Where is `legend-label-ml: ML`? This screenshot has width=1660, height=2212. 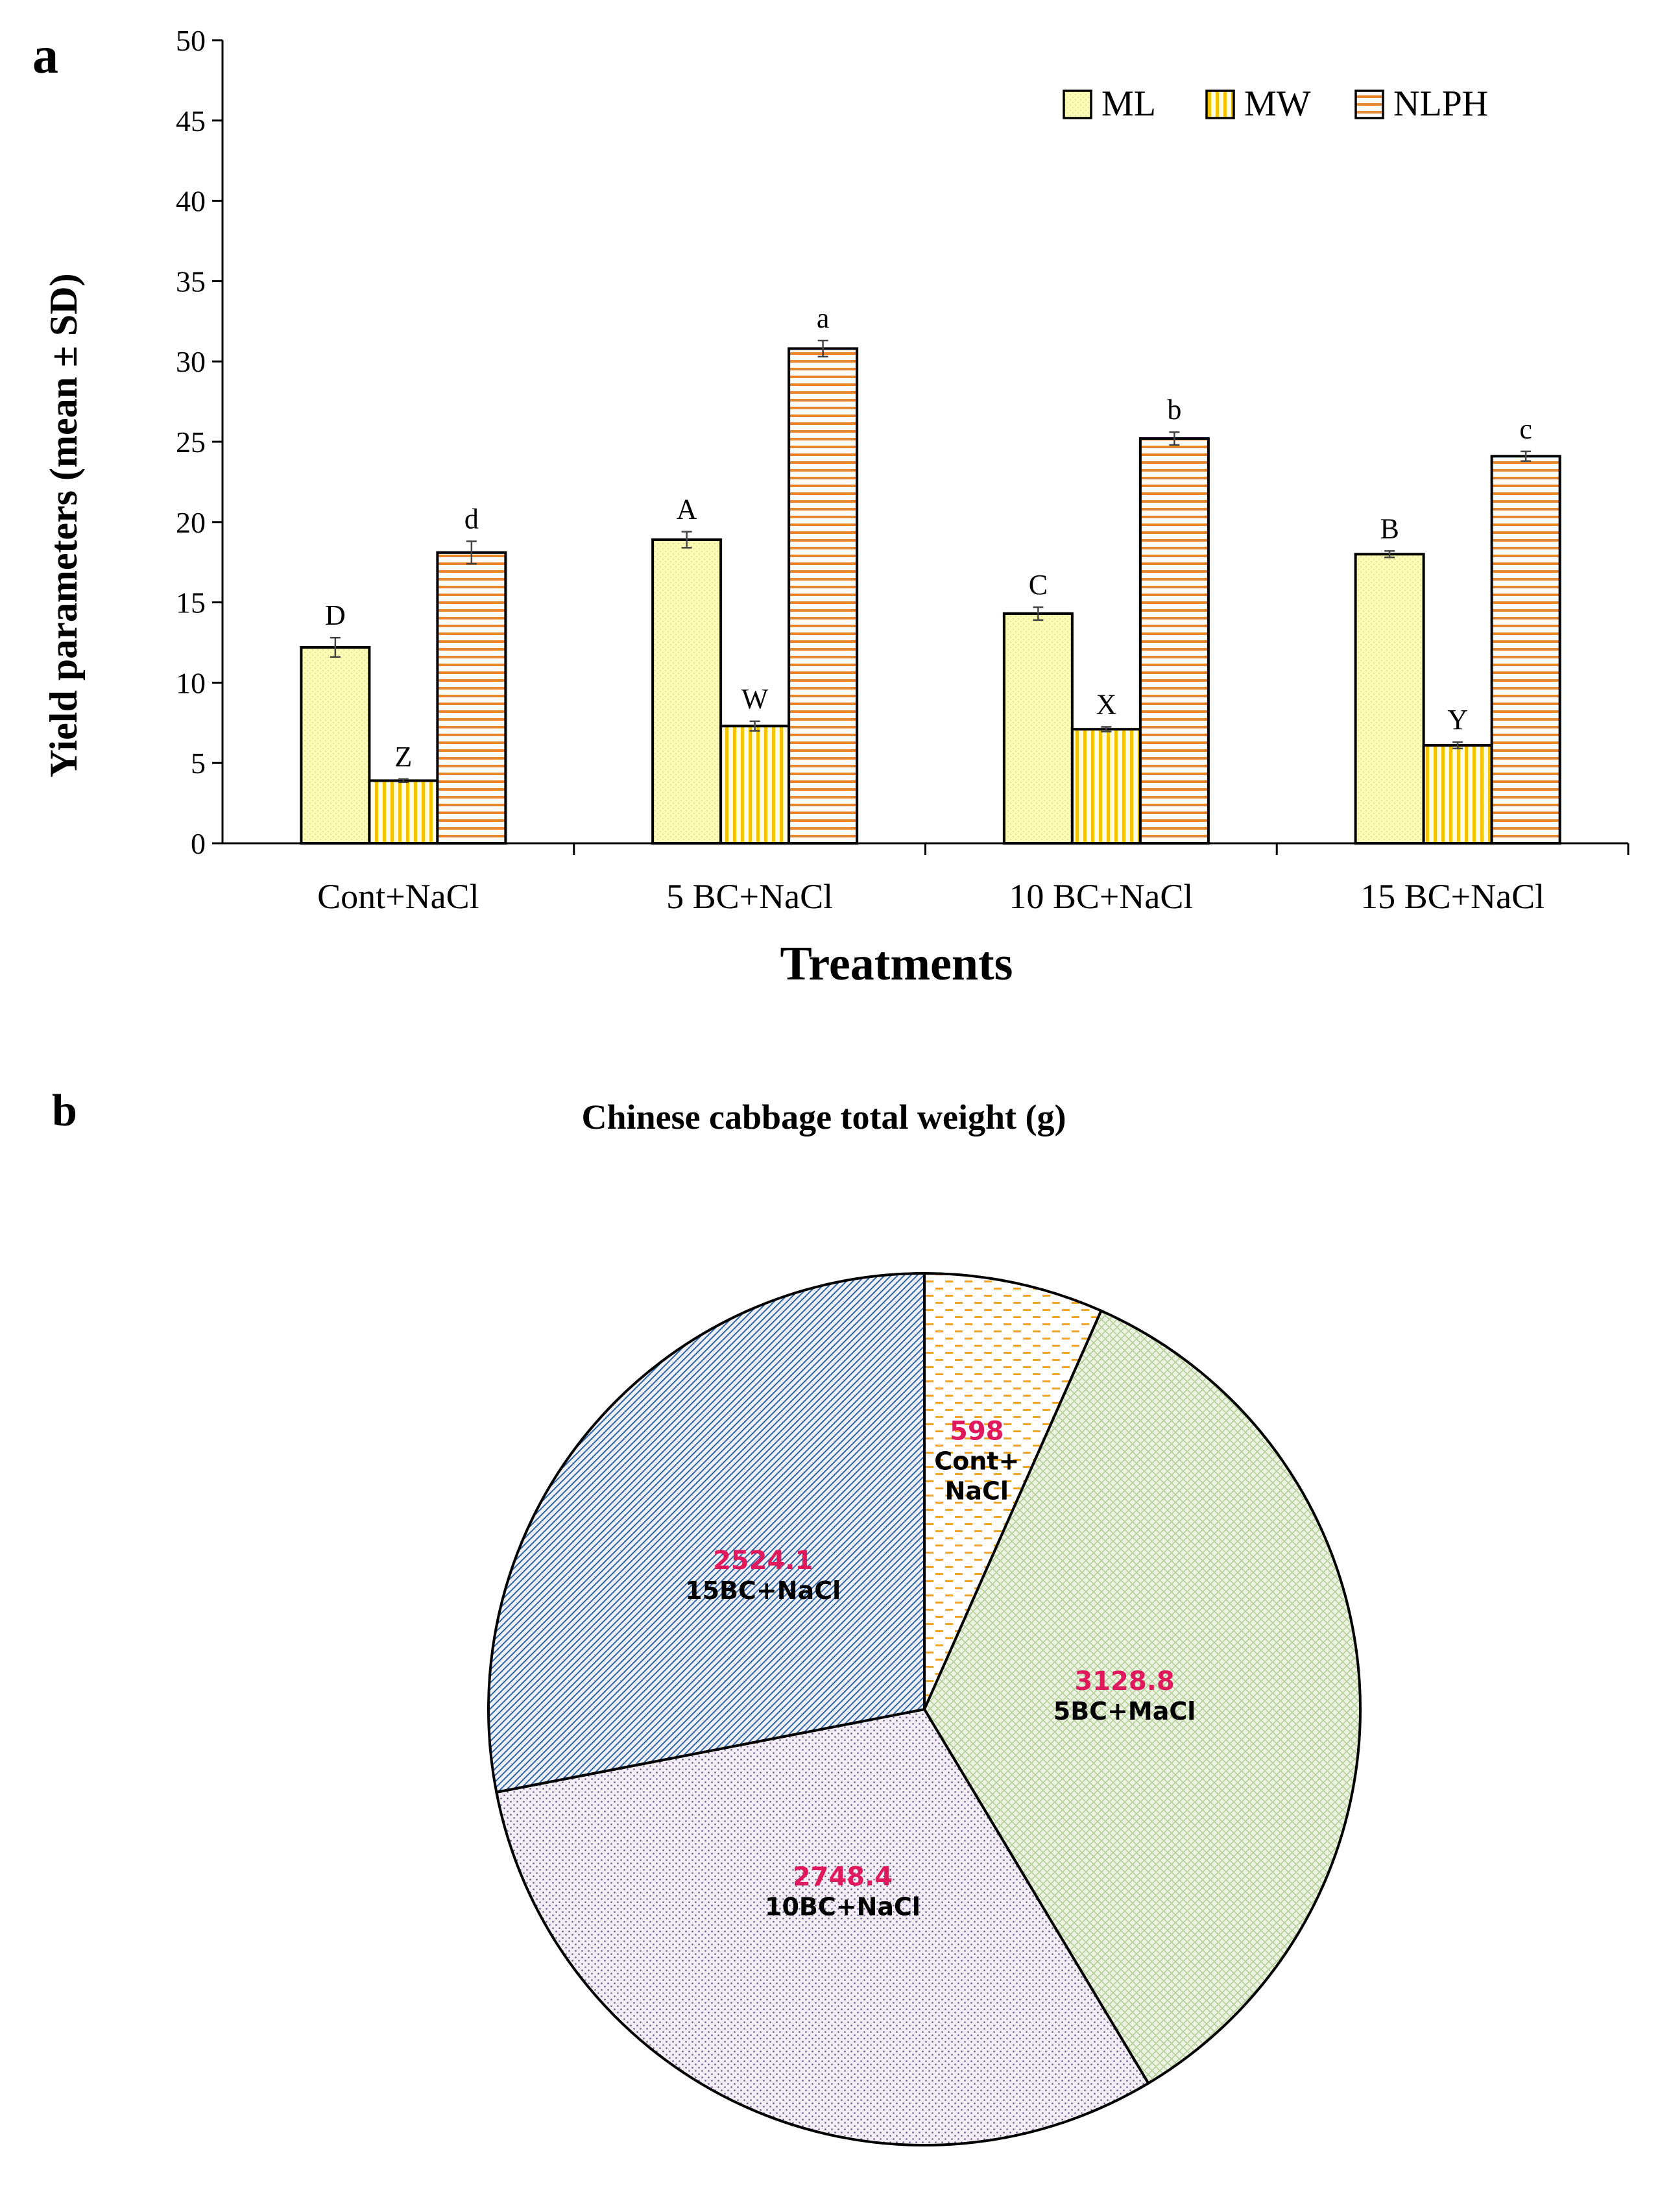
legend-label-ml: ML is located at coordinates (1128, 104).